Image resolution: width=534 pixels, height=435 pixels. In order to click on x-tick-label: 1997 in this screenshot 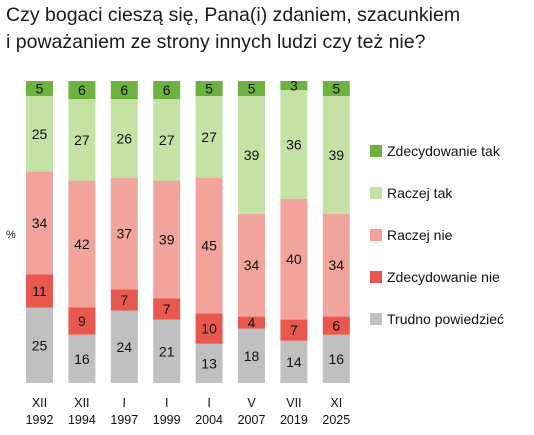, I will do `click(124, 420)`.